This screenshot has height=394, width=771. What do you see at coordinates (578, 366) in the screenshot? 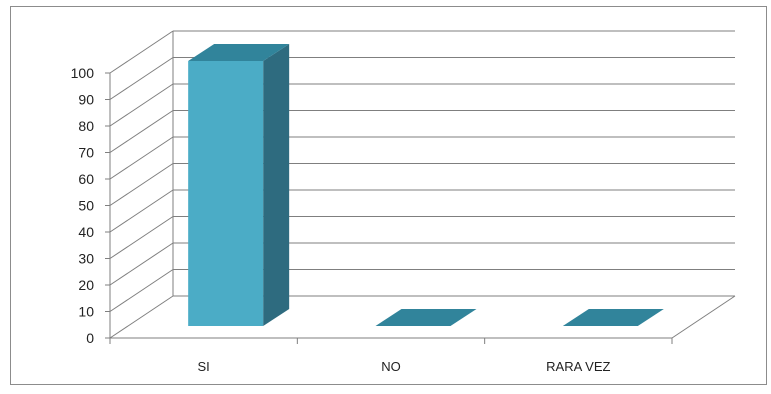
I see `x-category-label-2: RARA VEZ` at bounding box center [578, 366].